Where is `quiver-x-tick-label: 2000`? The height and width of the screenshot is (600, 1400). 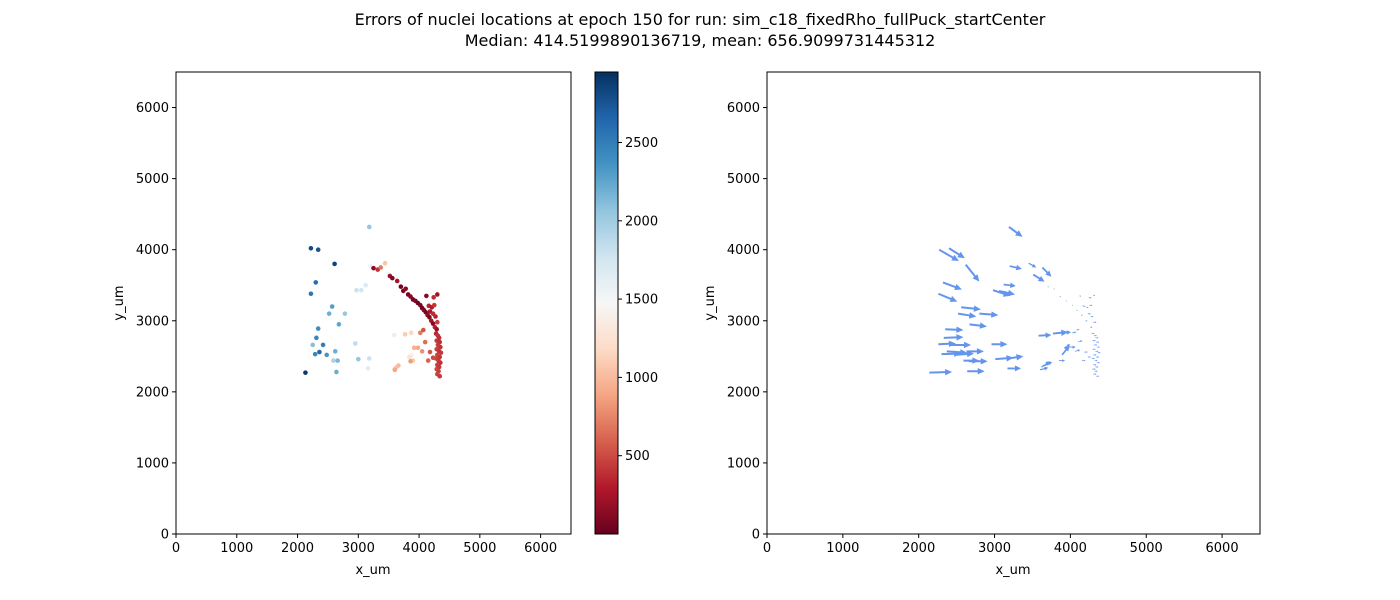 quiver-x-tick-label: 2000 is located at coordinates (918, 548).